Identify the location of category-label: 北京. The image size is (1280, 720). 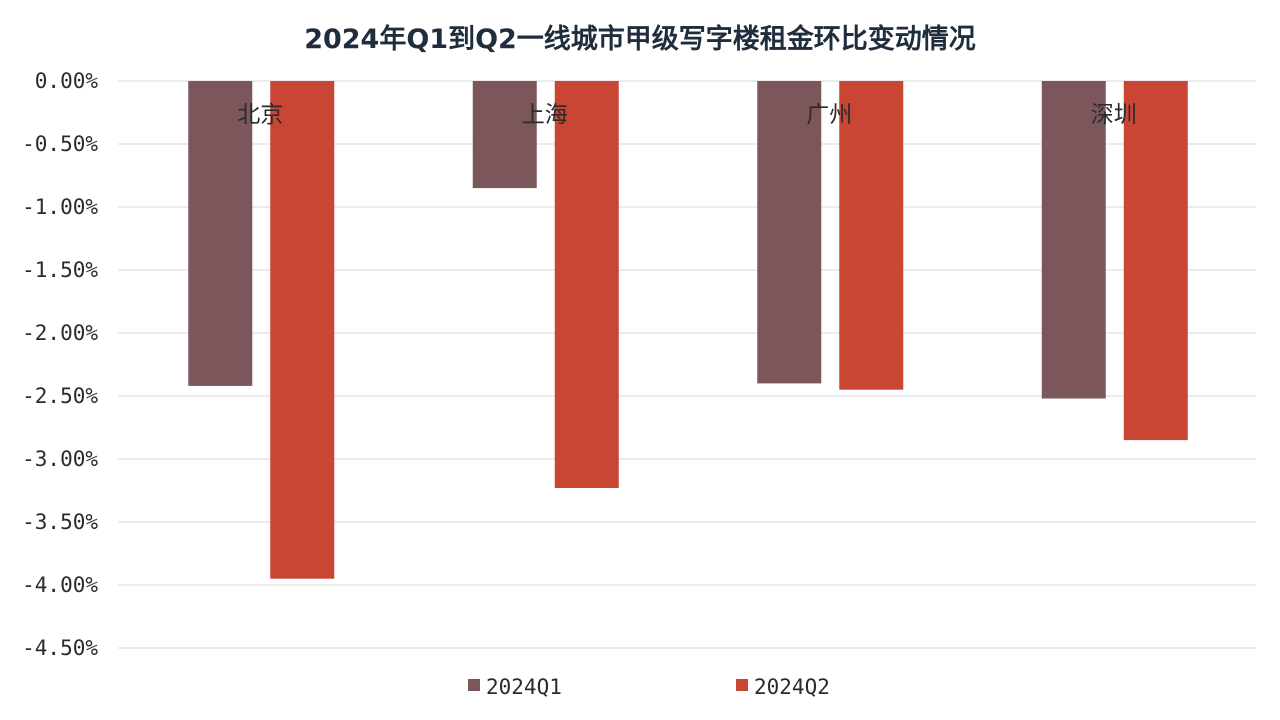
(260, 115).